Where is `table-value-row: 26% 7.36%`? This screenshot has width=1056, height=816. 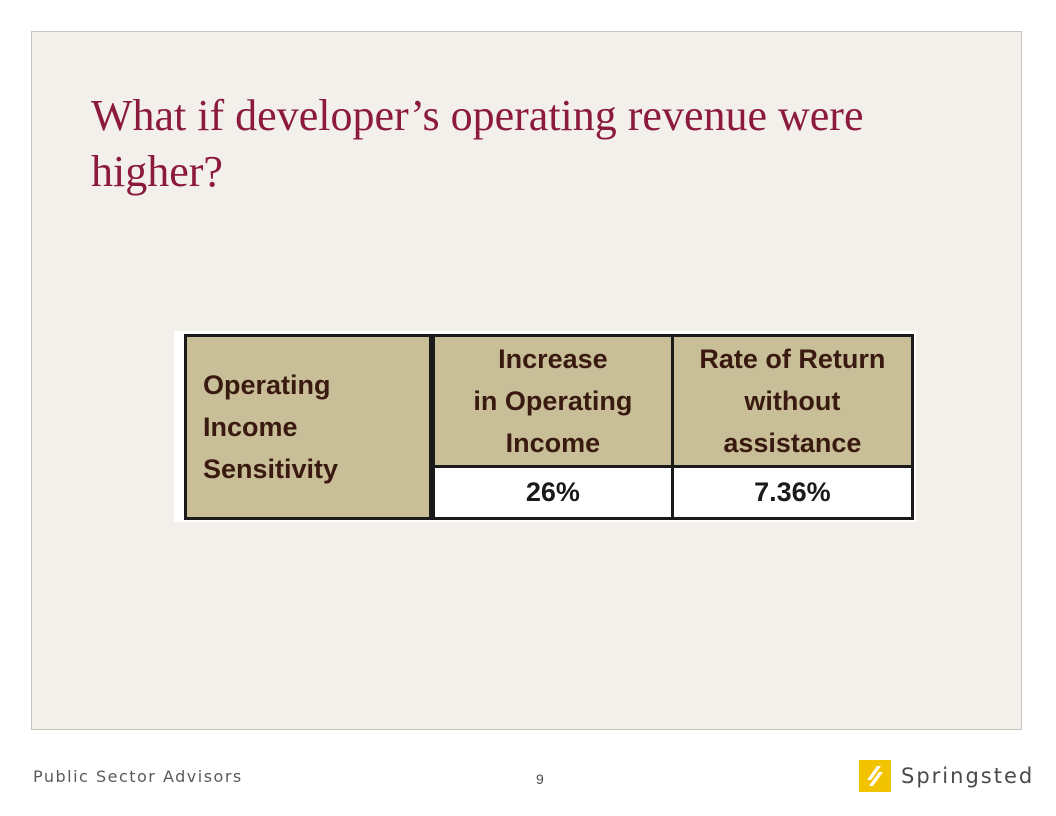 table-value-row: 26% 7.36% is located at coordinates (550, 492).